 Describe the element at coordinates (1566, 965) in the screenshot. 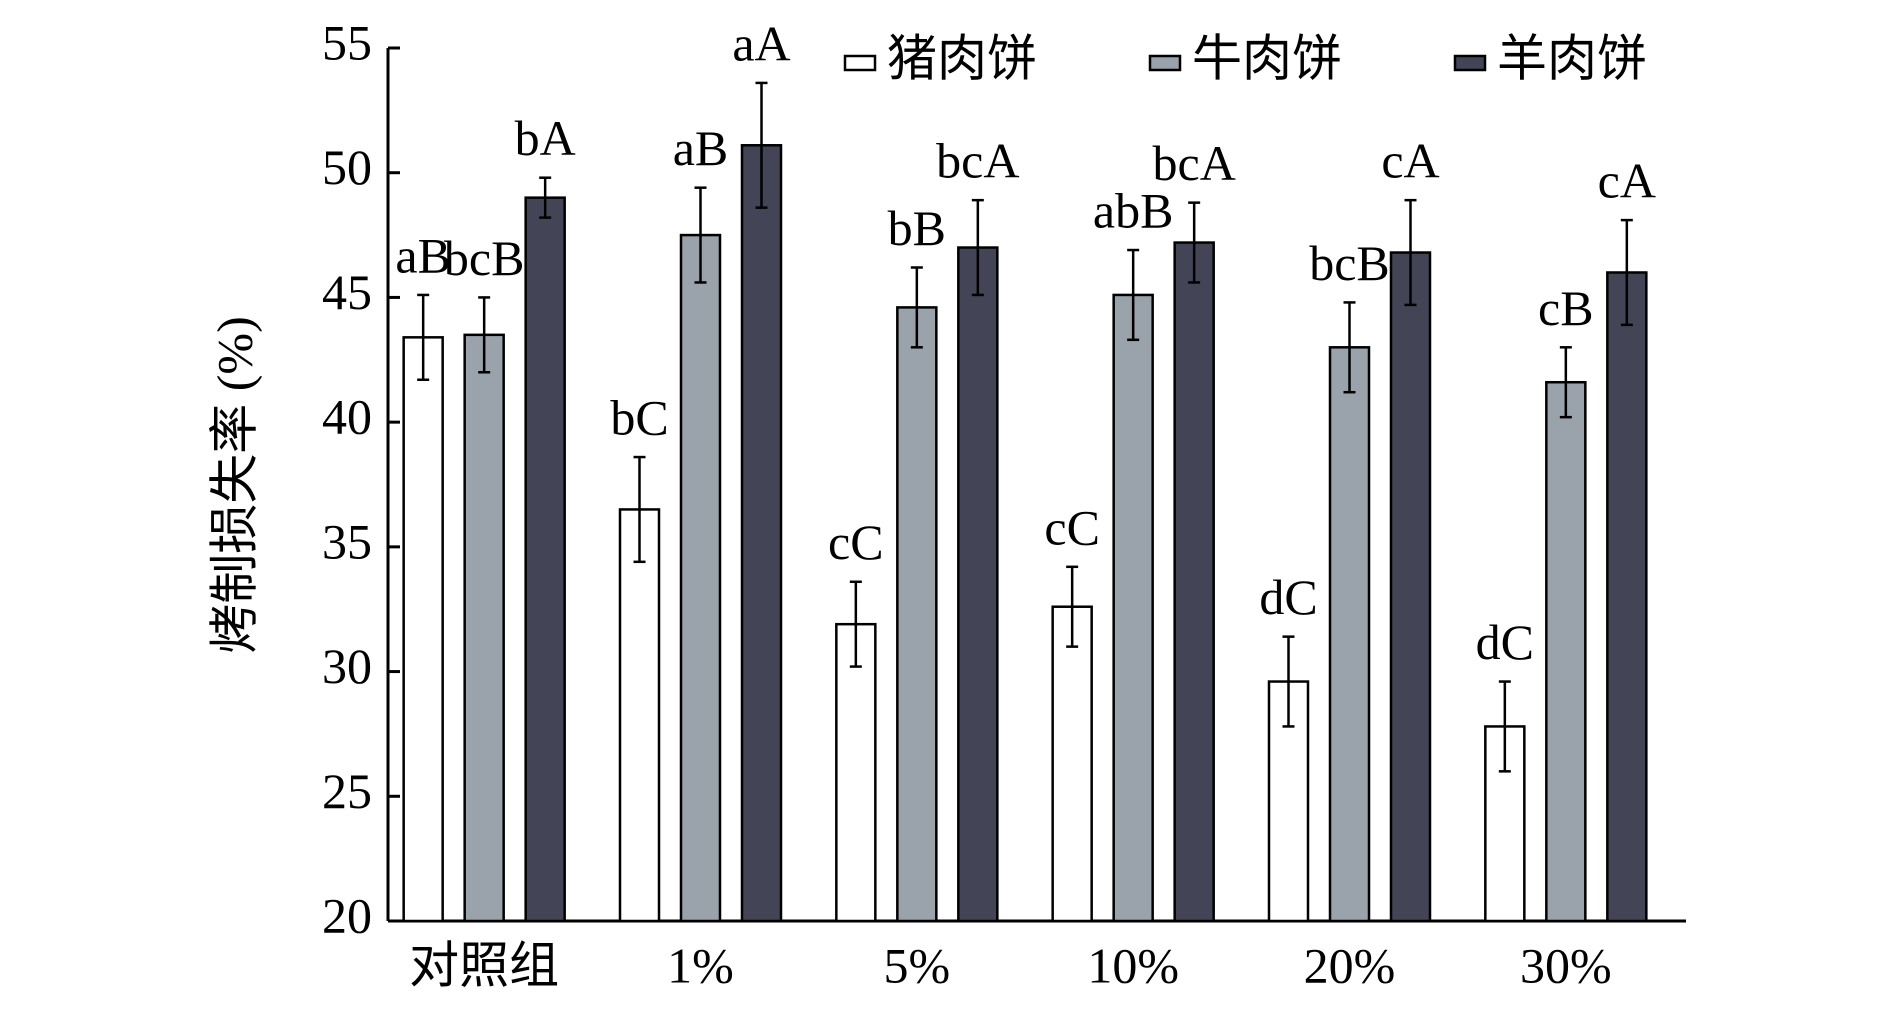

I see `x-tick-label: 30%` at that location.